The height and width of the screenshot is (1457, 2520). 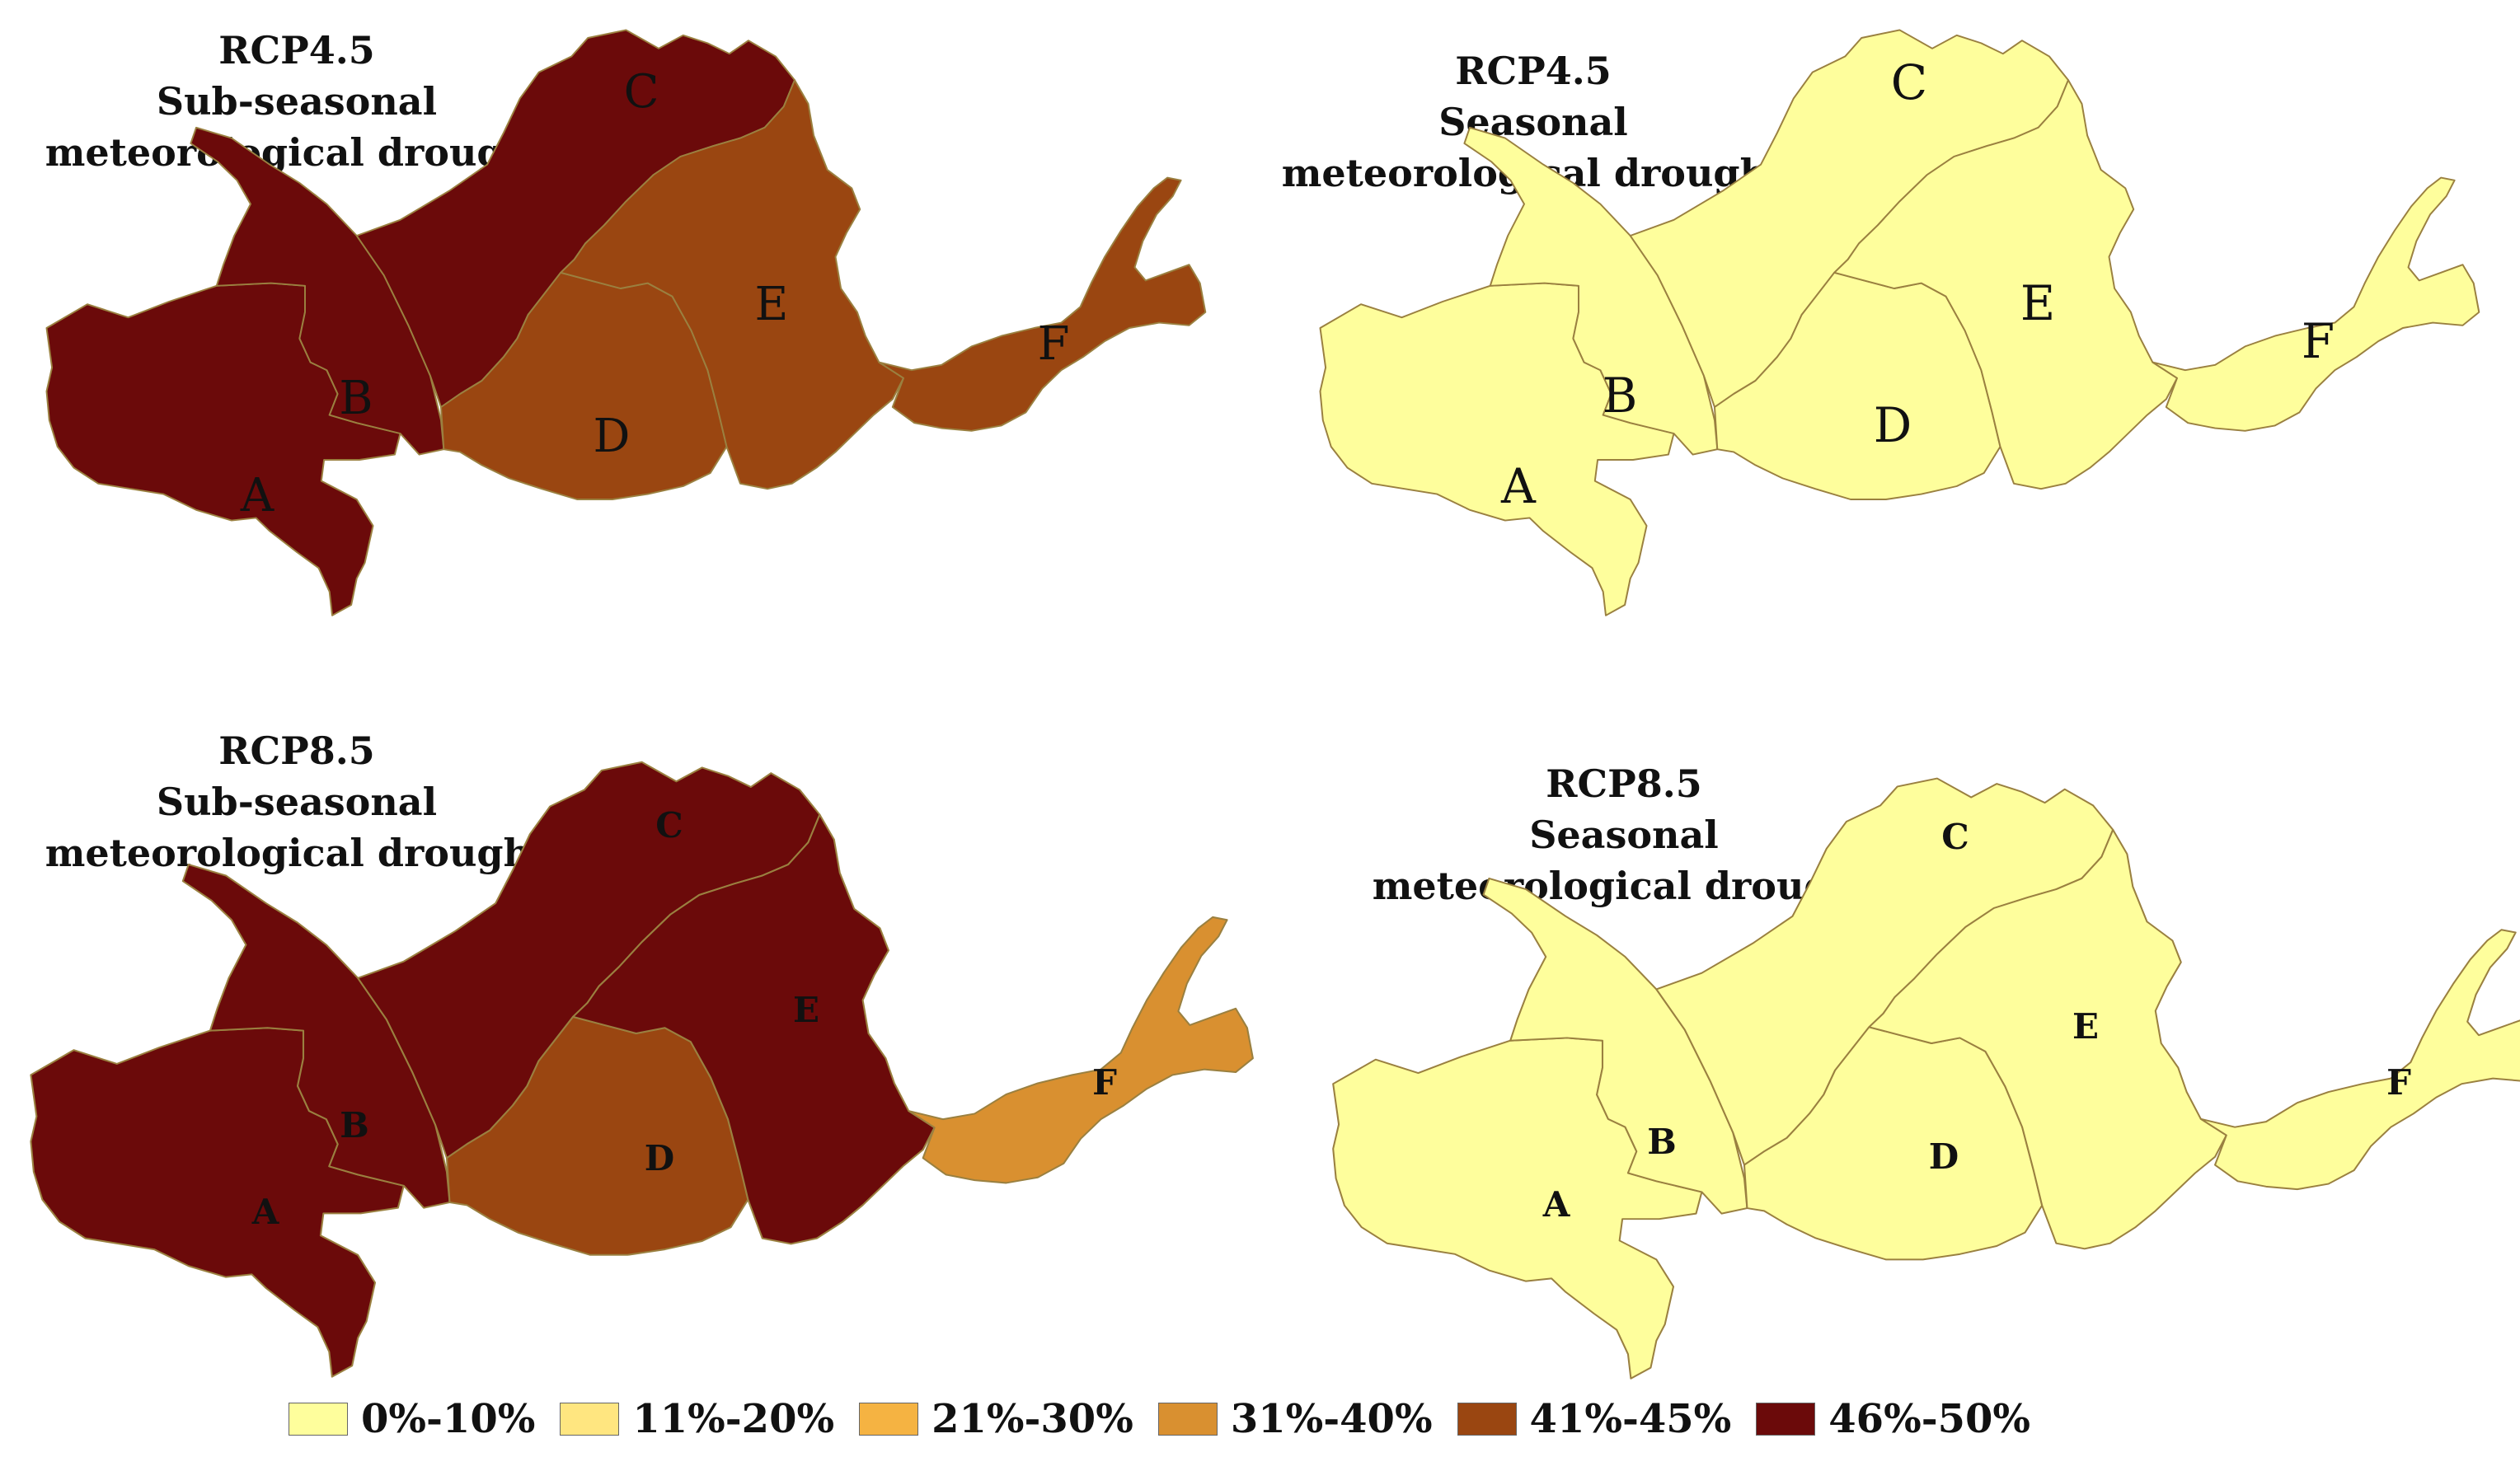 I want to click on legend-item: 46%-50%, so click(x=1893, y=1419).